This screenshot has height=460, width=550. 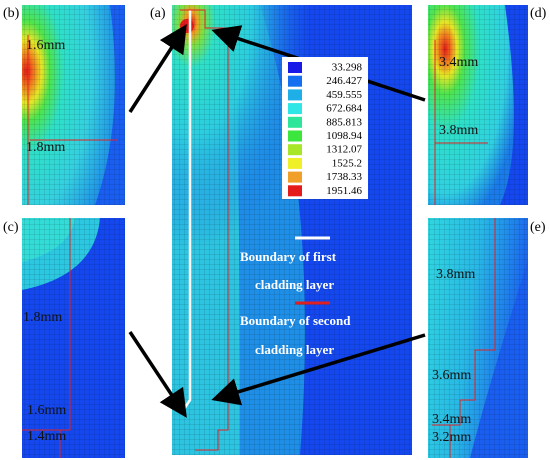 What do you see at coordinates (344, 81) in the screenshot?
I see `legend-value: 246.427` at bounding box center [344, 81].